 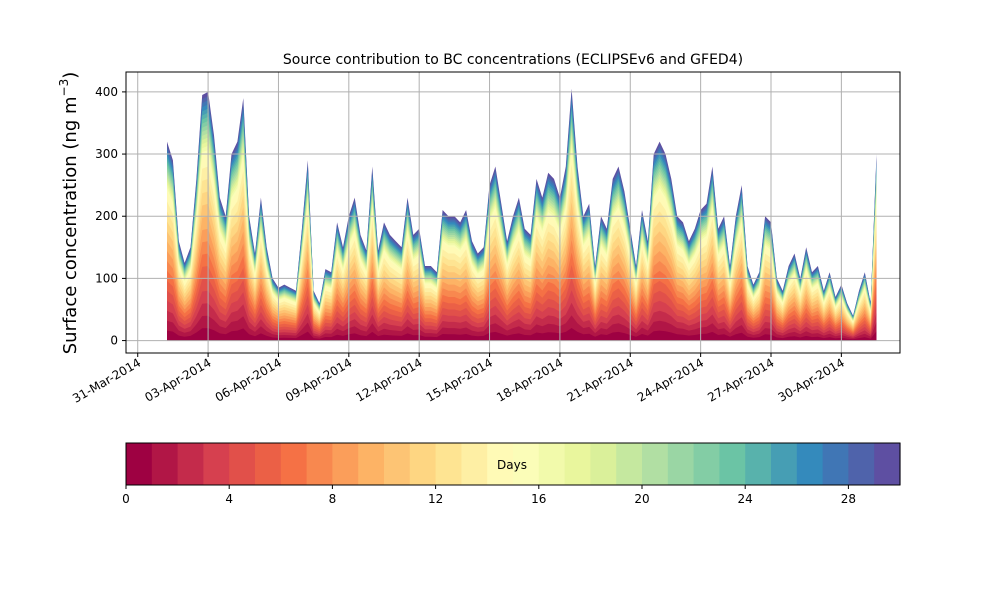 What do you see at coordinates (70, 225) in the screenshot?
I see `y-axis-label-text: Surface concentration (ng m` at bounding box center [70, 225].